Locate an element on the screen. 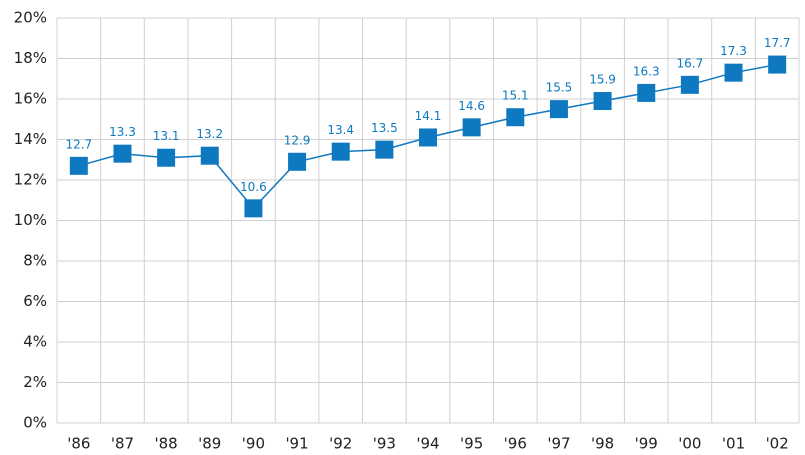 This screenshot has height=455, width=805. data-label: 12.7 is located at coordinates (78, 144).